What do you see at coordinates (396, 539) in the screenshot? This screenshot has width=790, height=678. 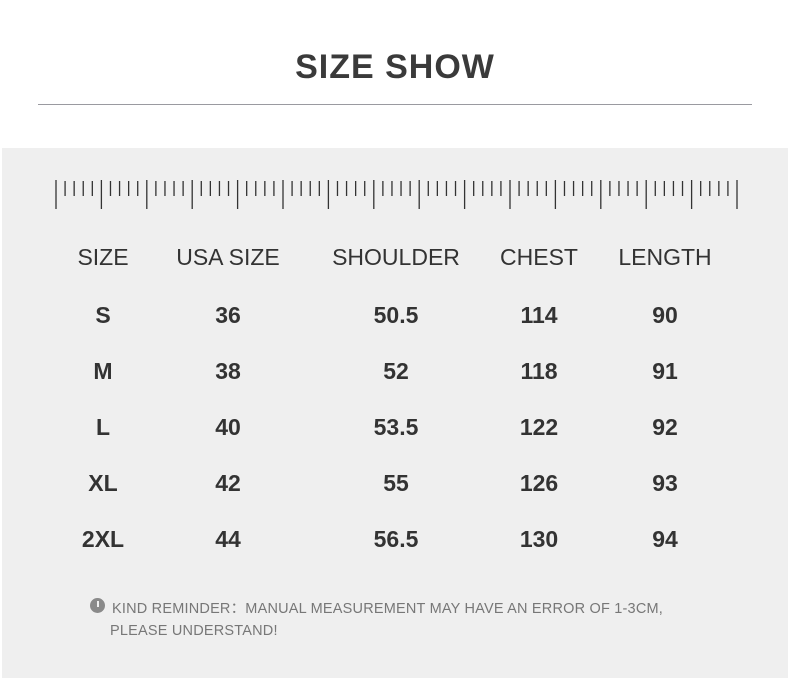 I see `table-cell: 56.5` at bounding box center [396, 539].